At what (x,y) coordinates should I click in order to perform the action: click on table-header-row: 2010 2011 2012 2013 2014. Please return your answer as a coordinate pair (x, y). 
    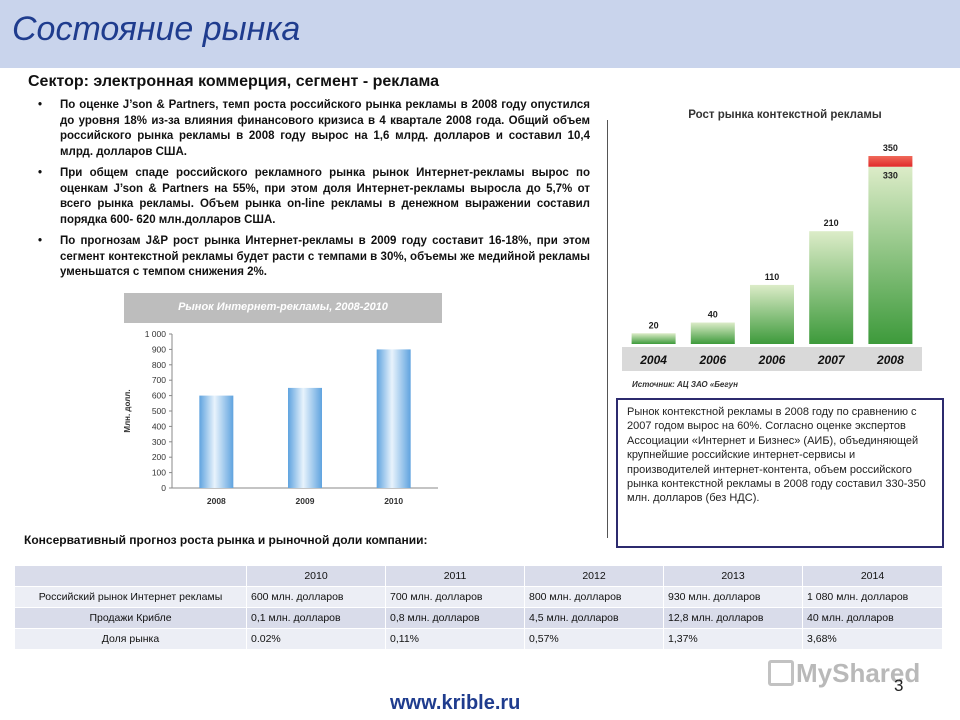
    Looking at the image, I should click on (478, 576).